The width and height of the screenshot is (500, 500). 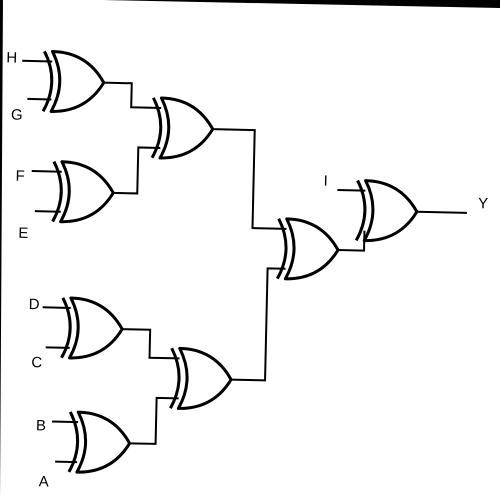 I want to click on xor-gate-g5, so click(x=99, y=442).